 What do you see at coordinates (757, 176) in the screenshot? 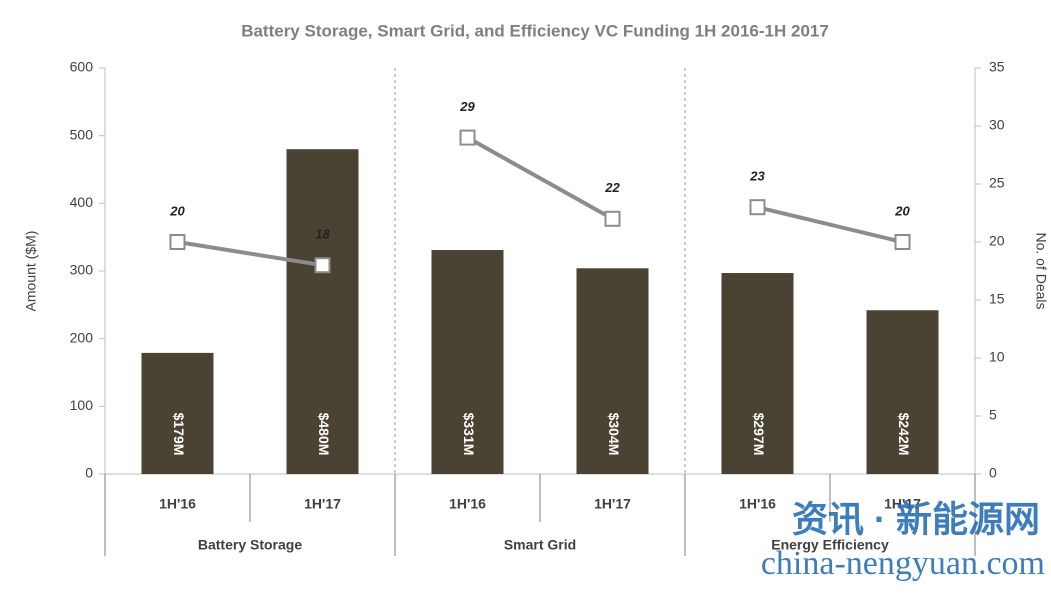
I see `deal-value-label: 23` at bounding box center [757, 176].